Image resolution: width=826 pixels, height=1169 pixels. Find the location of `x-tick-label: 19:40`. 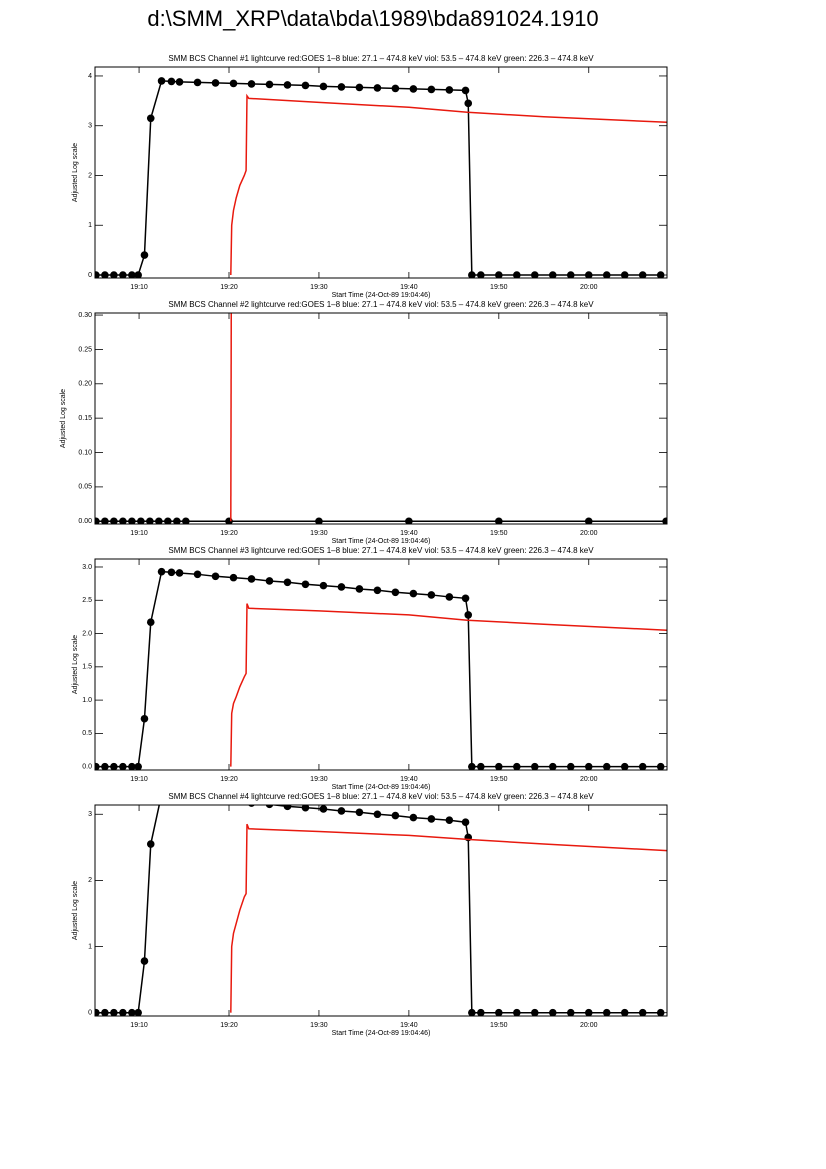

x-tick-label: 19:40 is located at coordinates (409, 1025).